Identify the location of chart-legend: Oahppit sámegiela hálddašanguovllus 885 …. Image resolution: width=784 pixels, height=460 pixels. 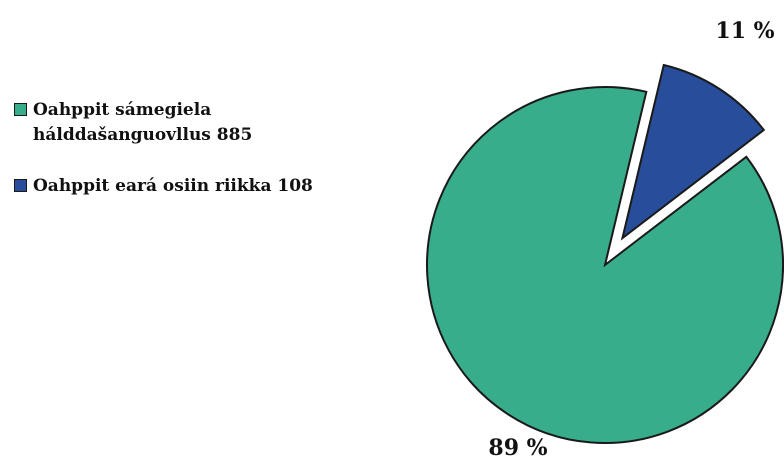
(214, 161).